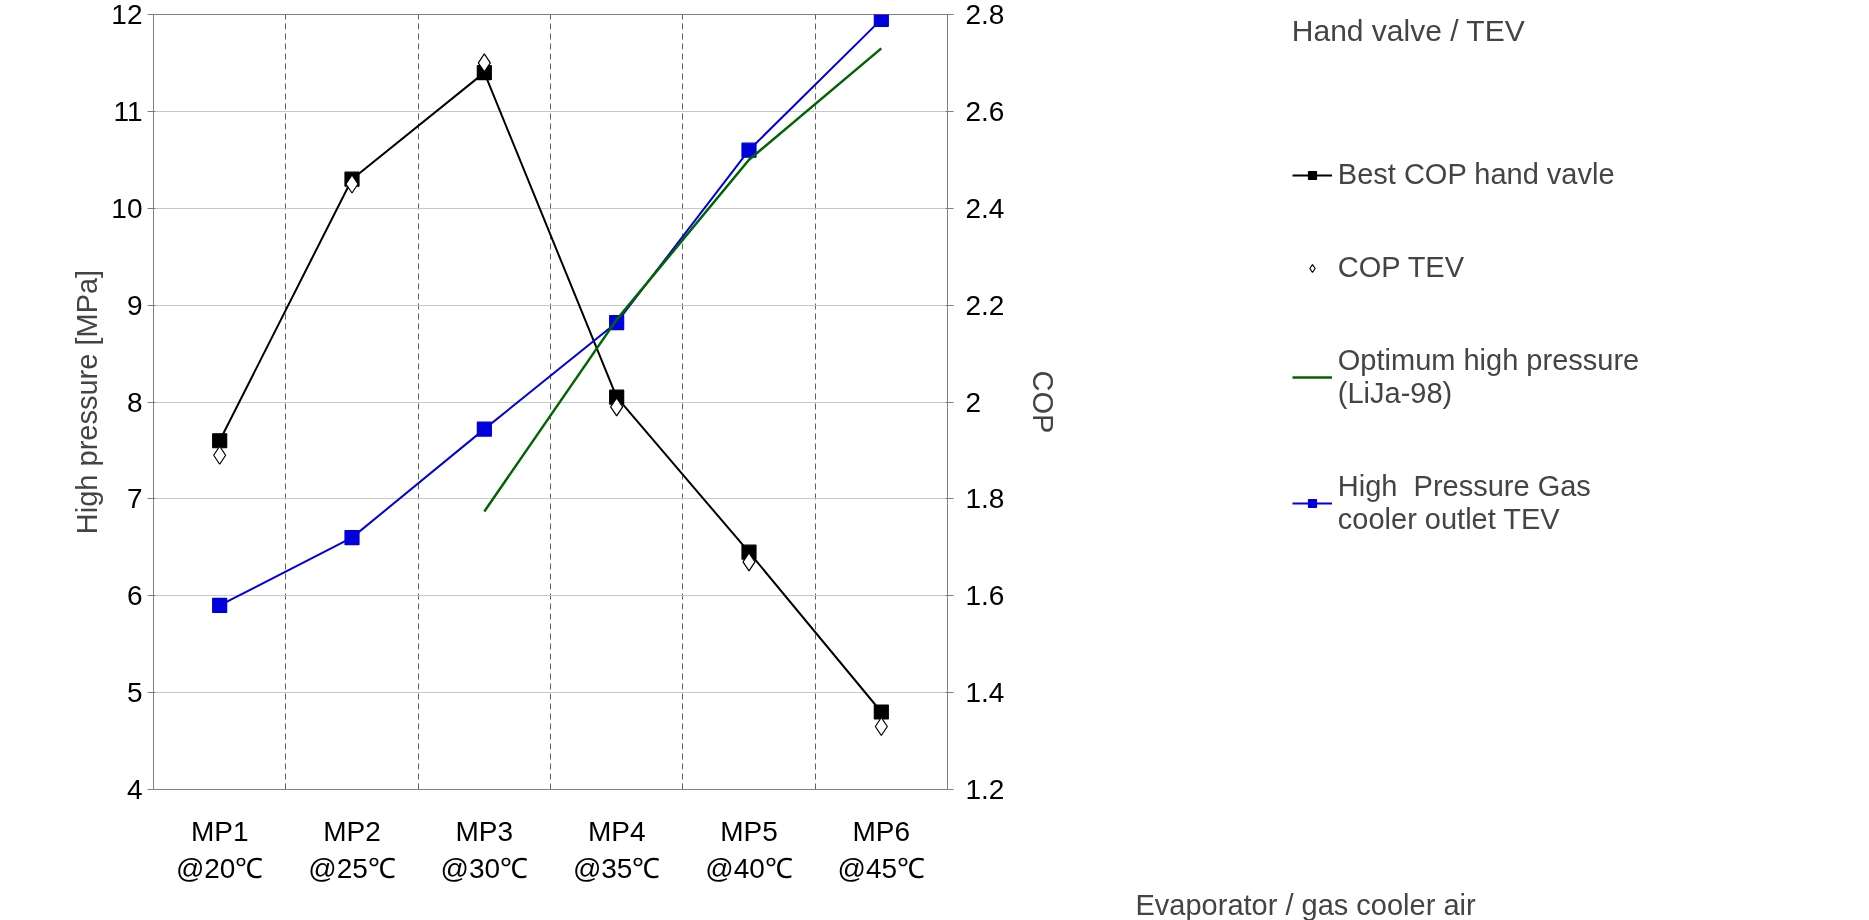  I want to click on x-tick-label: MP2 @25℃, so click(352, 849).